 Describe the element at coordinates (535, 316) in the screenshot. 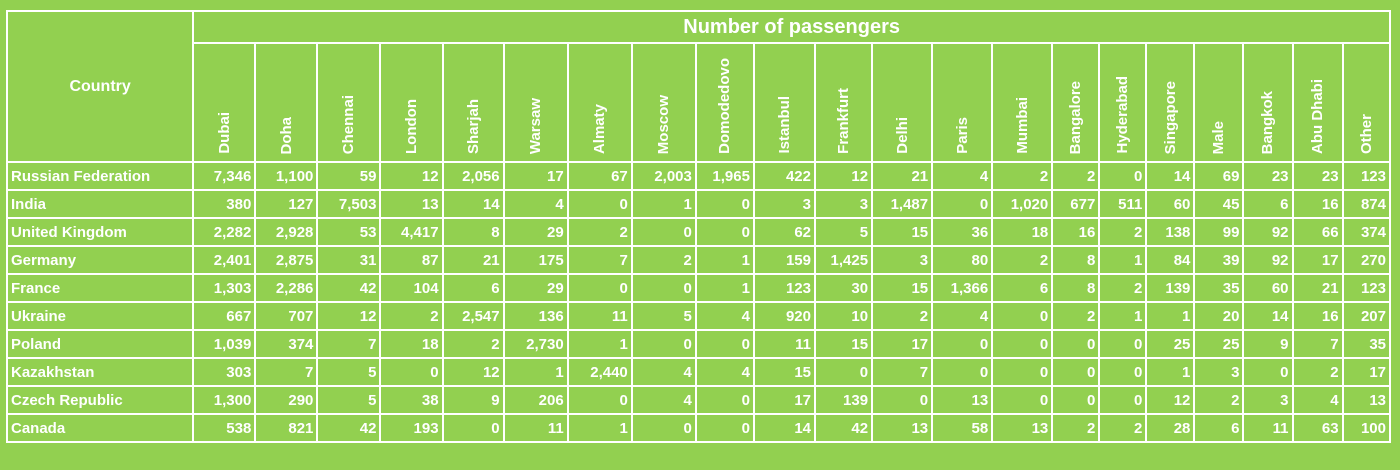

I see `passenger-count-cell: 136` at that location.